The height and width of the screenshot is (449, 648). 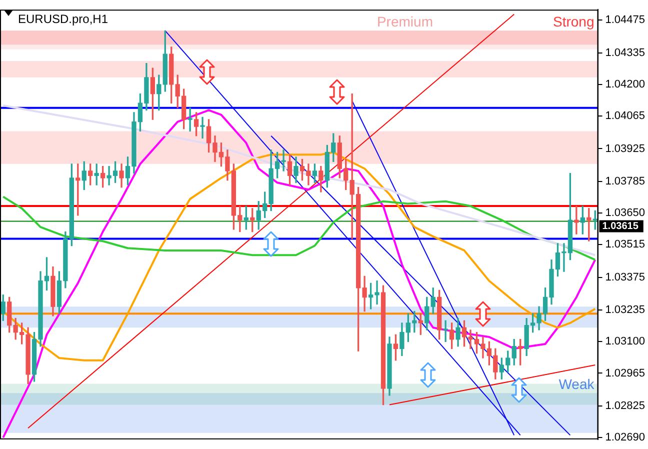 I want to click on y-tick-label: 1.03785, so click(x=625, y=182).